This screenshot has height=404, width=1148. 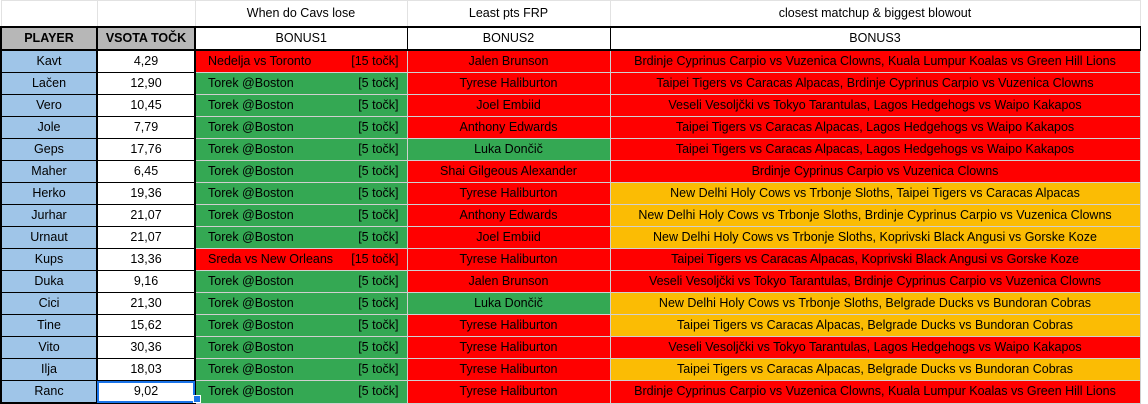 I want to click on player-name-cell: Ranc, so click(x=49, y=392).